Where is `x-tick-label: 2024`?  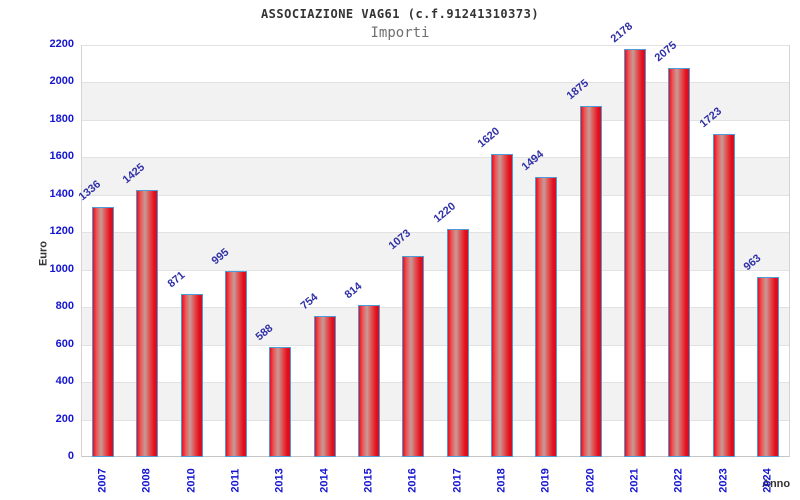 x-tick-label: 2024 is located at coordinates (767, 480).